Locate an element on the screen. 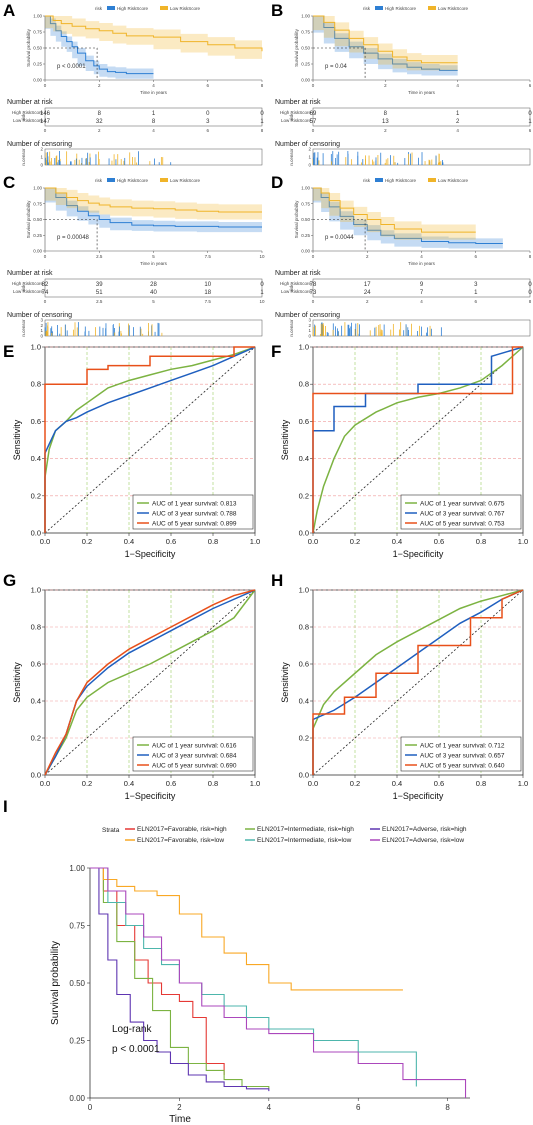 The width and height of the screenshot is (533, 1125). risk-count-high: 39 is located at coordinates (99, 285).